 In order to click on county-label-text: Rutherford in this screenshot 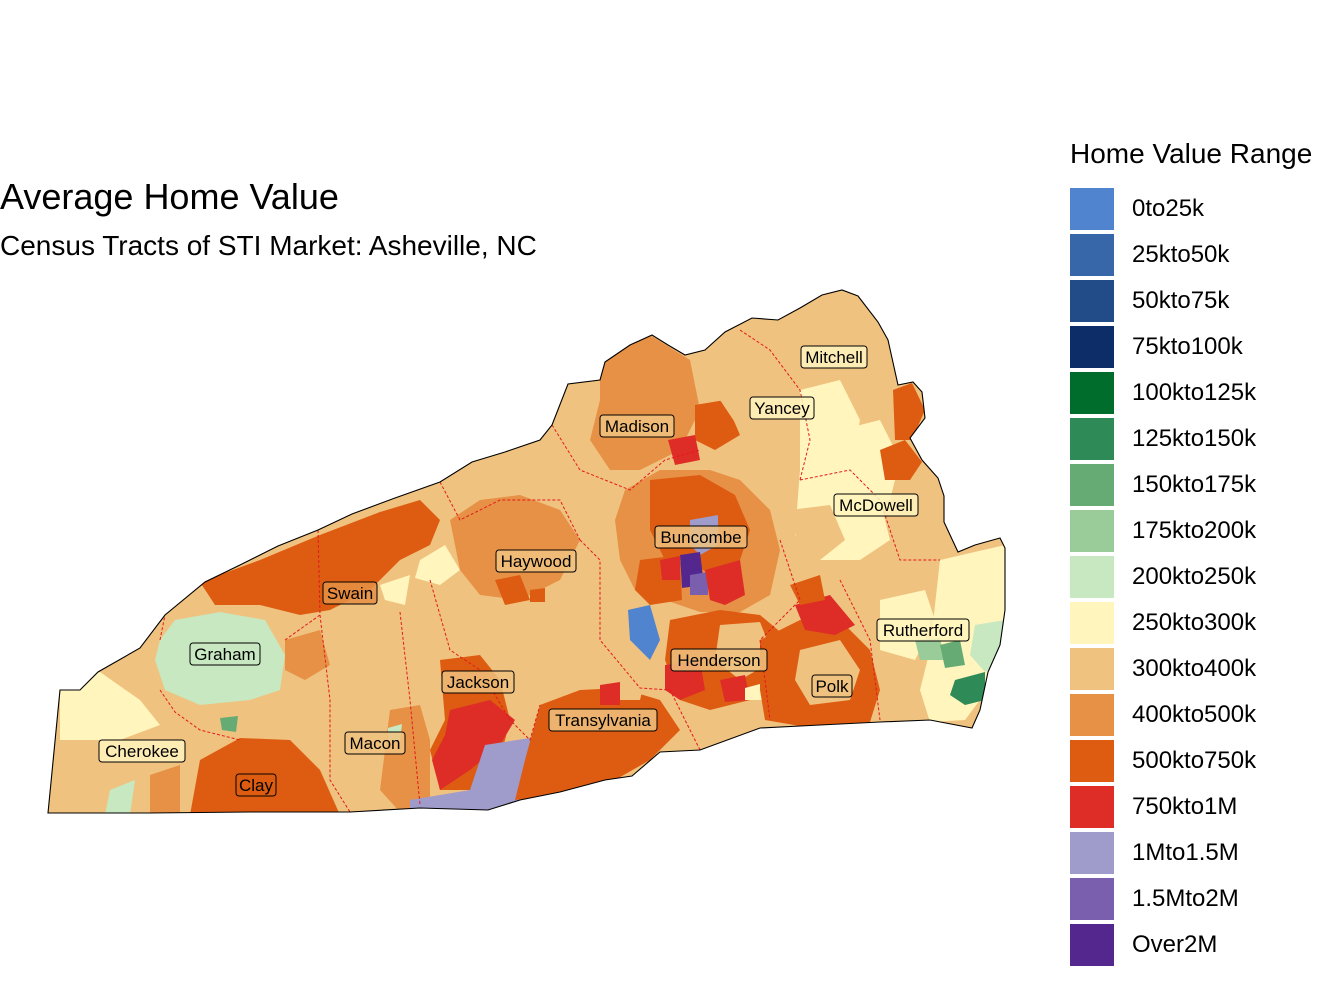, I will do `click(923, 630)`.